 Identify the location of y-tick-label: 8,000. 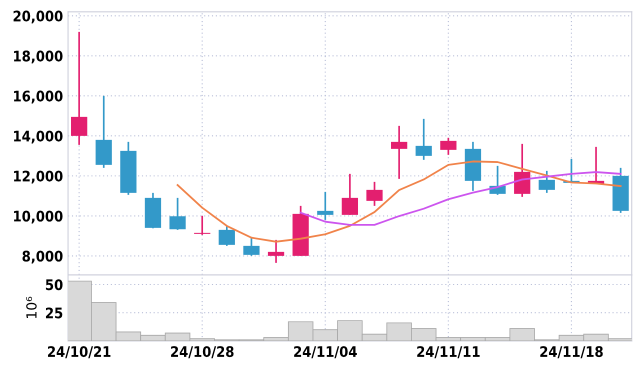
(42, 257).